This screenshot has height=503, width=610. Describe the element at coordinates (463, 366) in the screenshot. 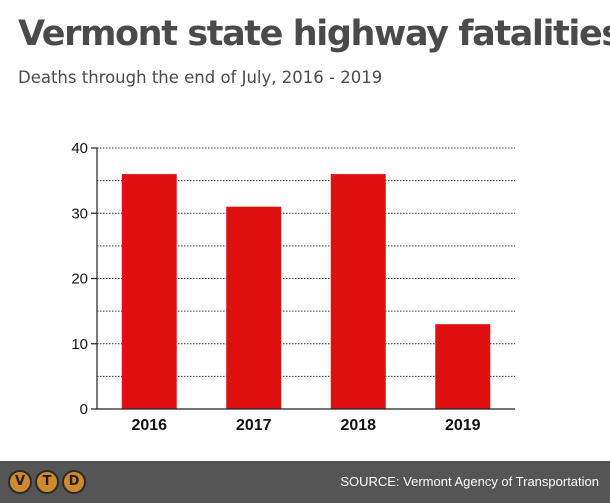

I see `bar-2019` at that location.